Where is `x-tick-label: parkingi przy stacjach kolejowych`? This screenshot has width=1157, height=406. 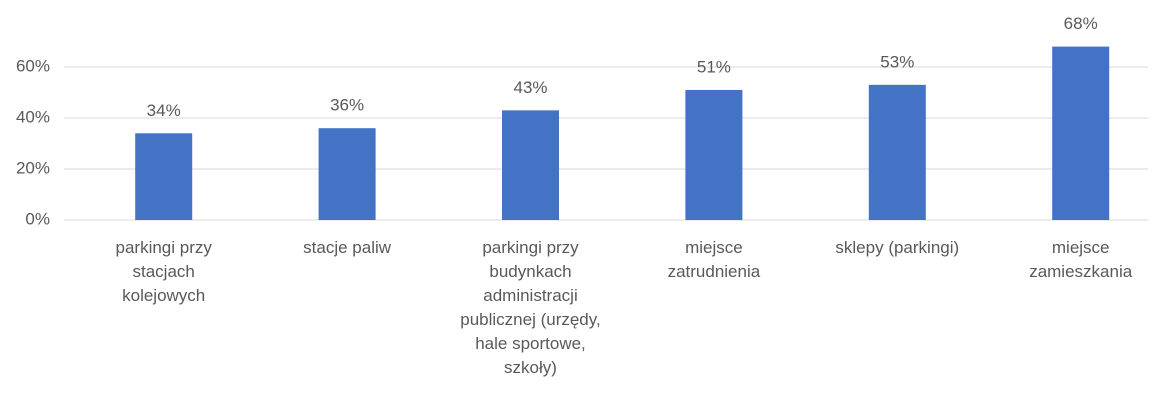 x-tick-label: parkingi przy stacjach kolejowych is located at coordinates (163, 271).